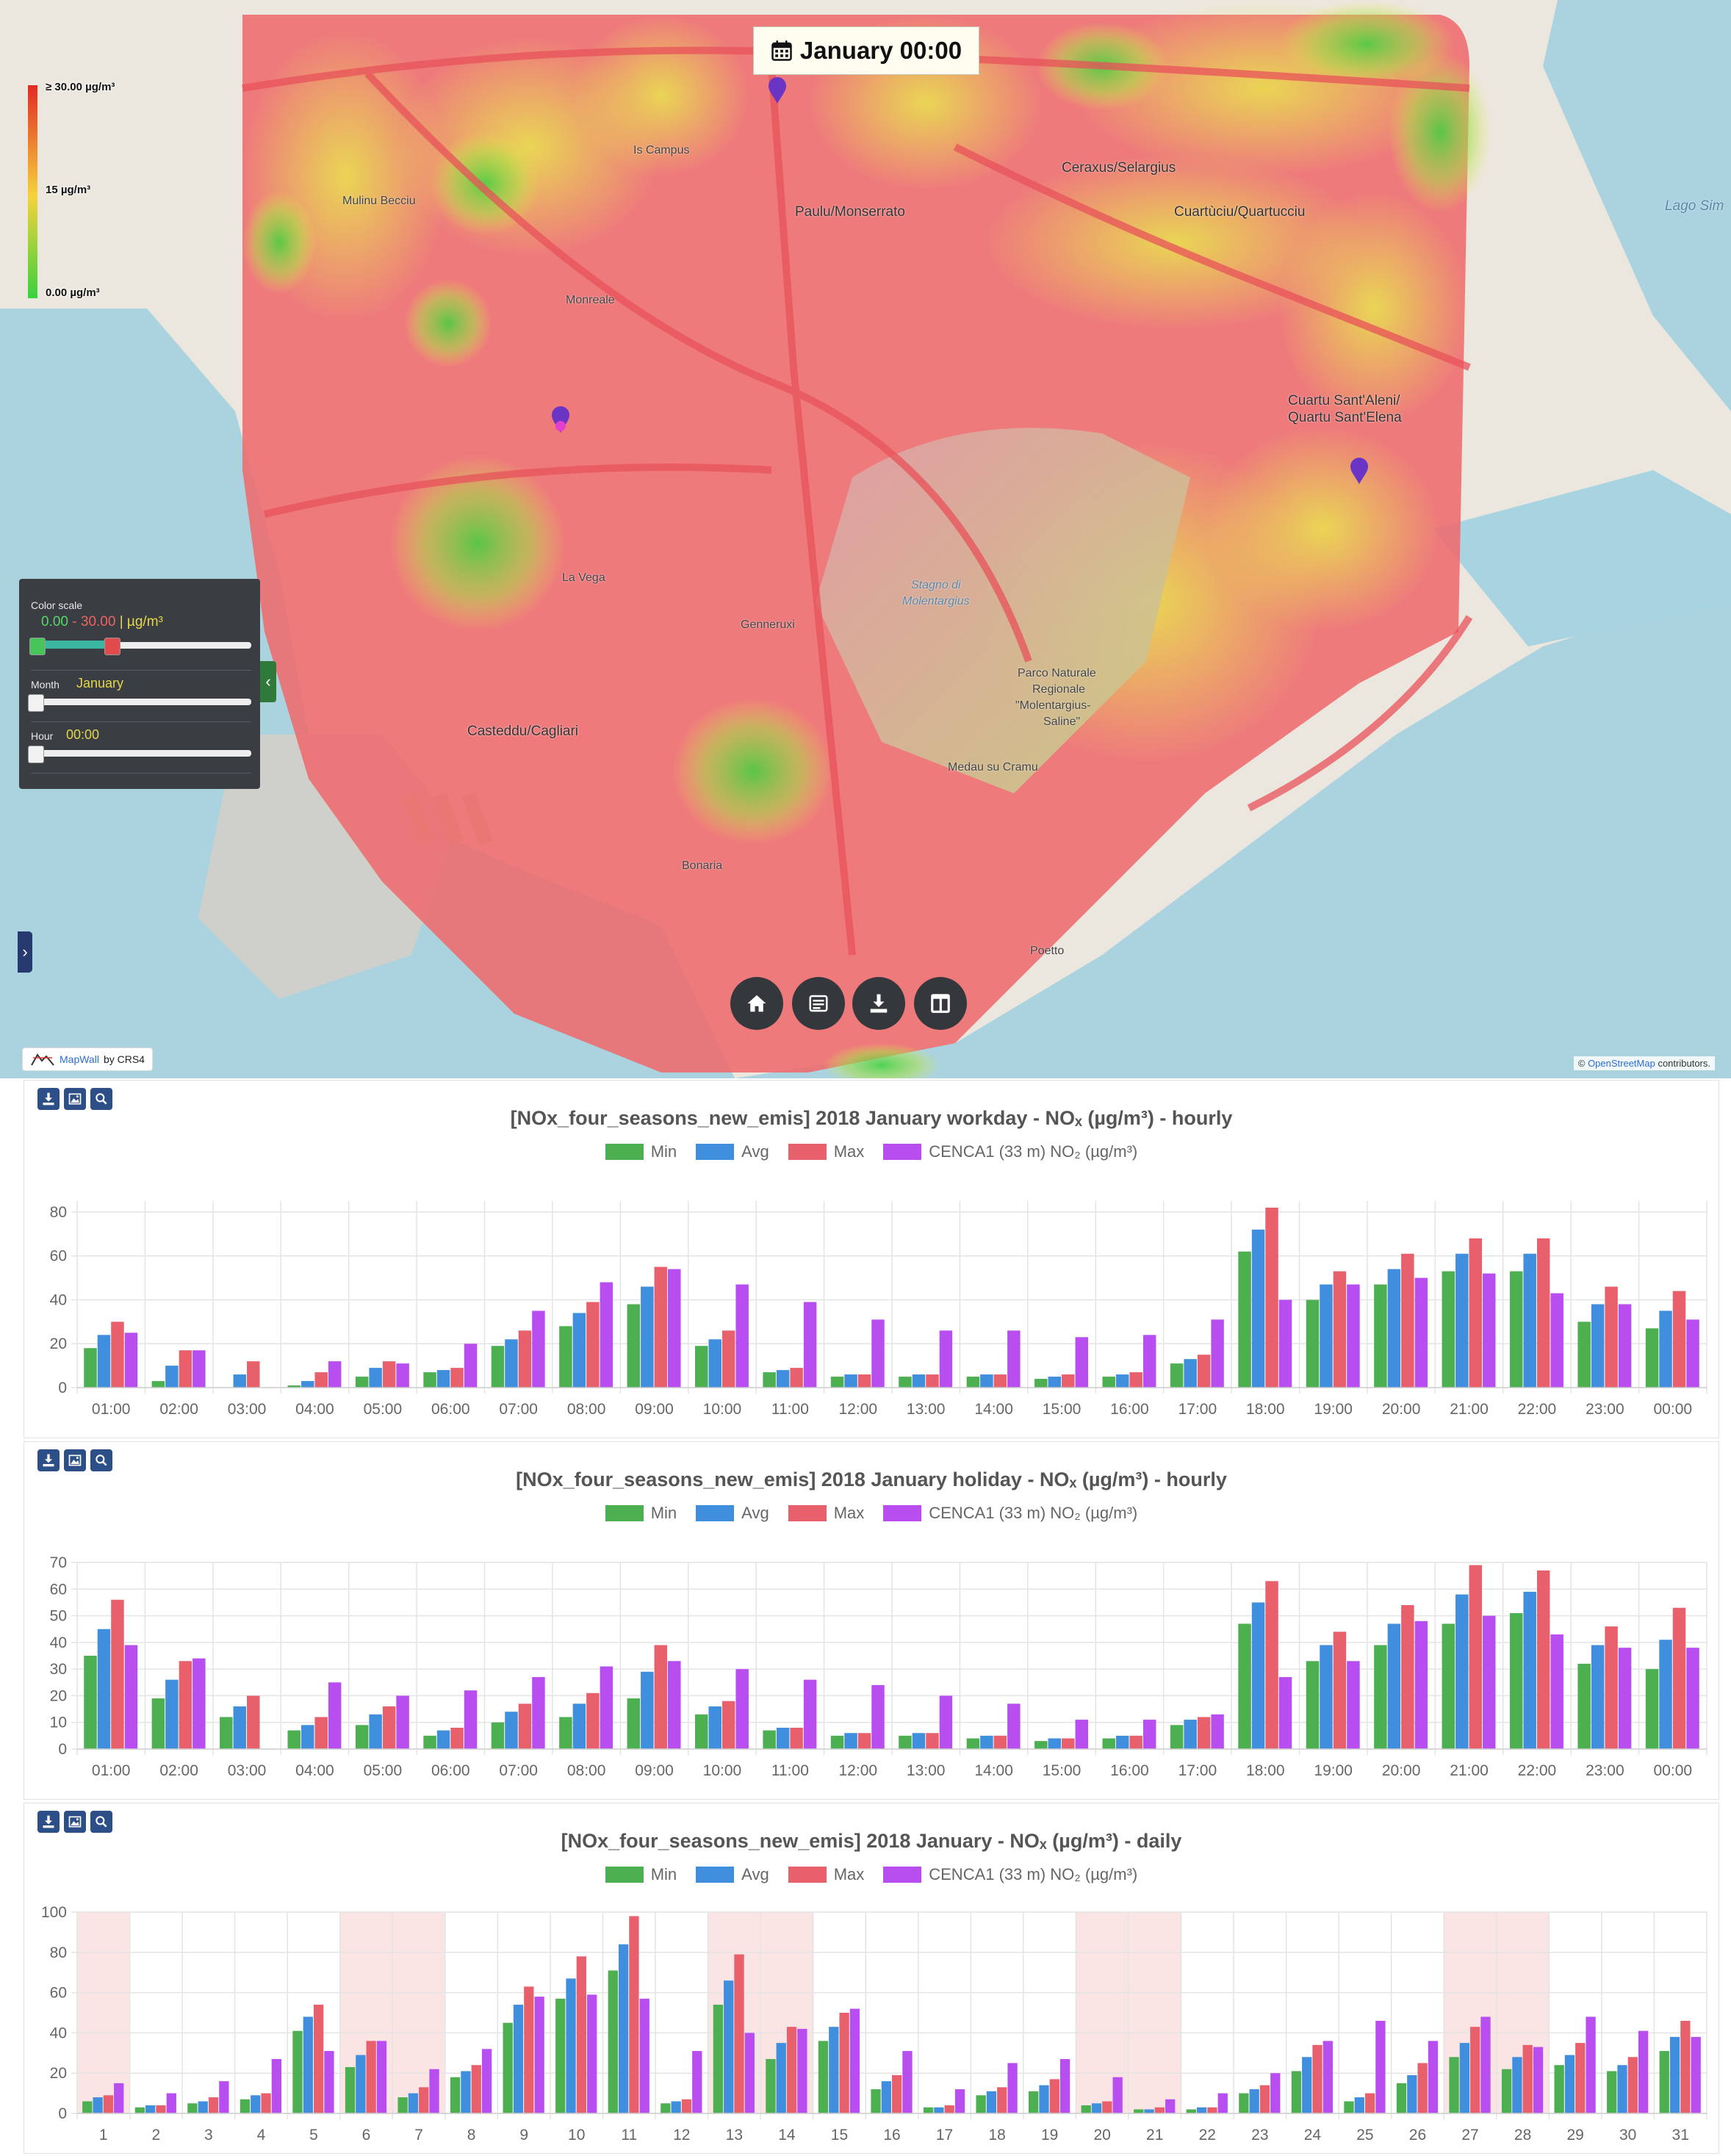  I want to click on x-tick-label: 16:00, so click(1129, 1409).